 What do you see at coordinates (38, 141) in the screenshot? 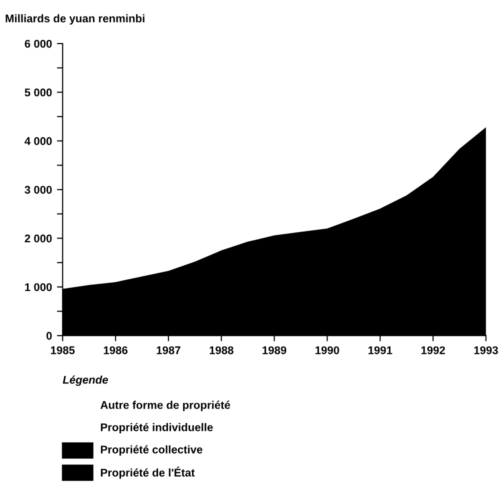
I see `y-tick-label: 4 000` at bounding box center [38, 141].